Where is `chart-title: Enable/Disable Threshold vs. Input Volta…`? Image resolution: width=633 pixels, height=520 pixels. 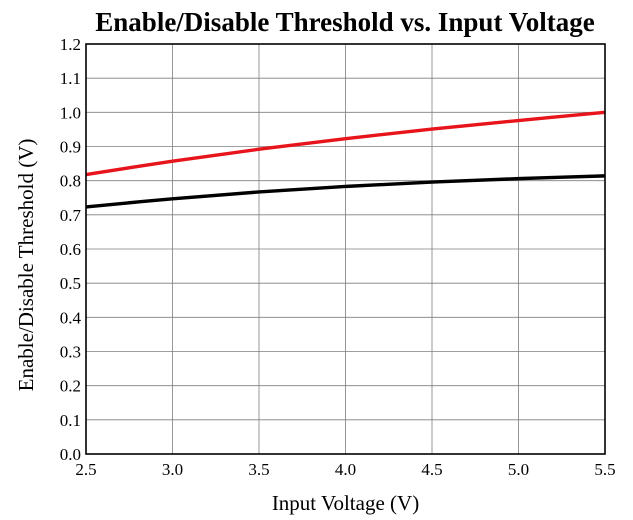 chart-title: Enable/Disable Threshold vs. Input Volta… is located at coordinates (344, 22).